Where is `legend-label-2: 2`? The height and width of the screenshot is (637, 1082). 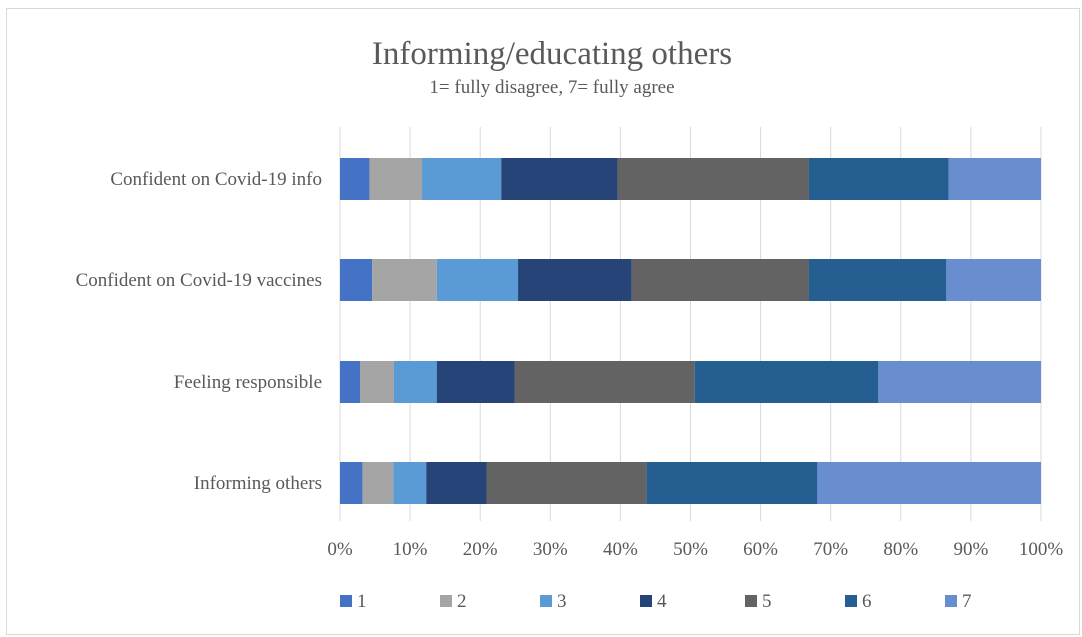
legend-label-2: 2 is located at coordinates (462, 601).